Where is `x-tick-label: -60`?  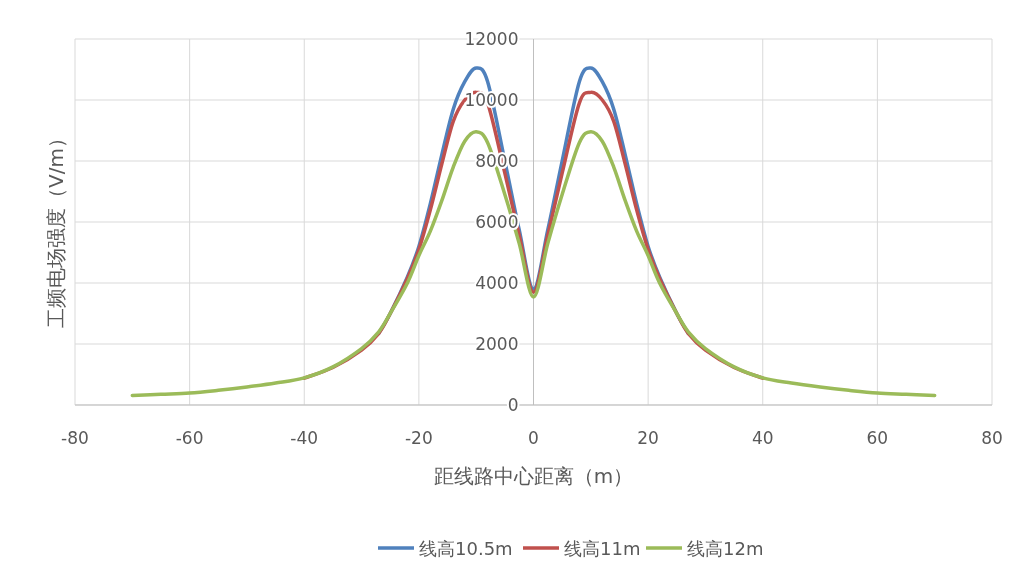
x-tick-label: -60 is located at coordinates (189, 438).